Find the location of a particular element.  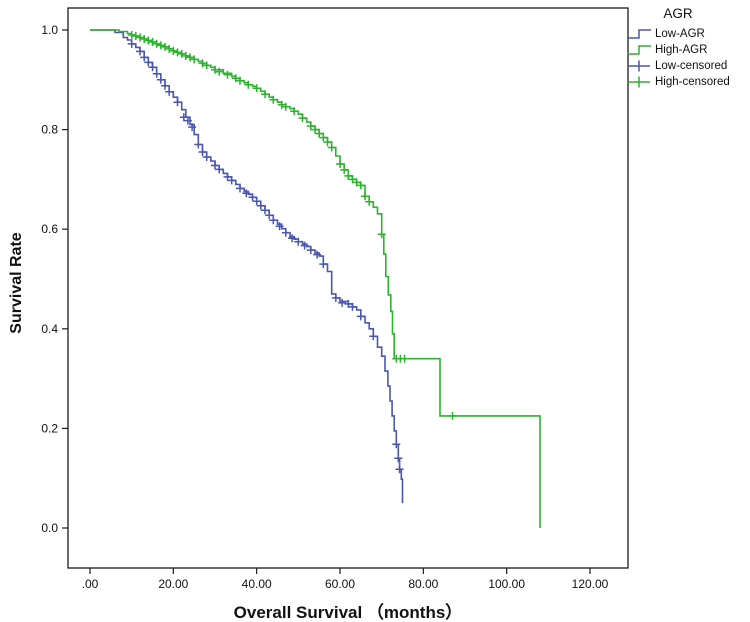

y-tick-label: 1.0 is located at coordinates (49, 30).